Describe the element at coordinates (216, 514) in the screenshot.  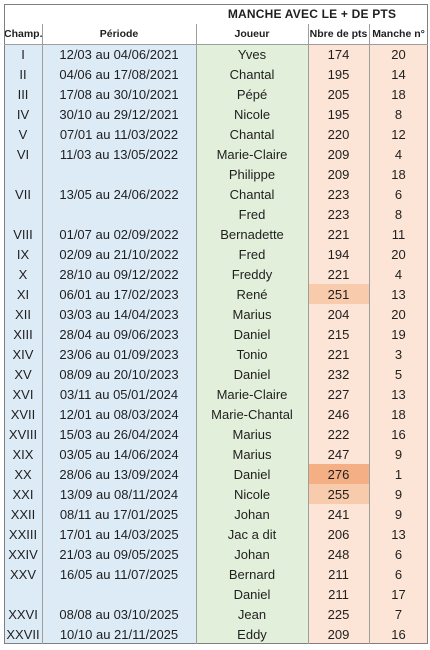
I see `table-row: XXII 08/11 au 17/01/2025 Johan 241 9` at that location.